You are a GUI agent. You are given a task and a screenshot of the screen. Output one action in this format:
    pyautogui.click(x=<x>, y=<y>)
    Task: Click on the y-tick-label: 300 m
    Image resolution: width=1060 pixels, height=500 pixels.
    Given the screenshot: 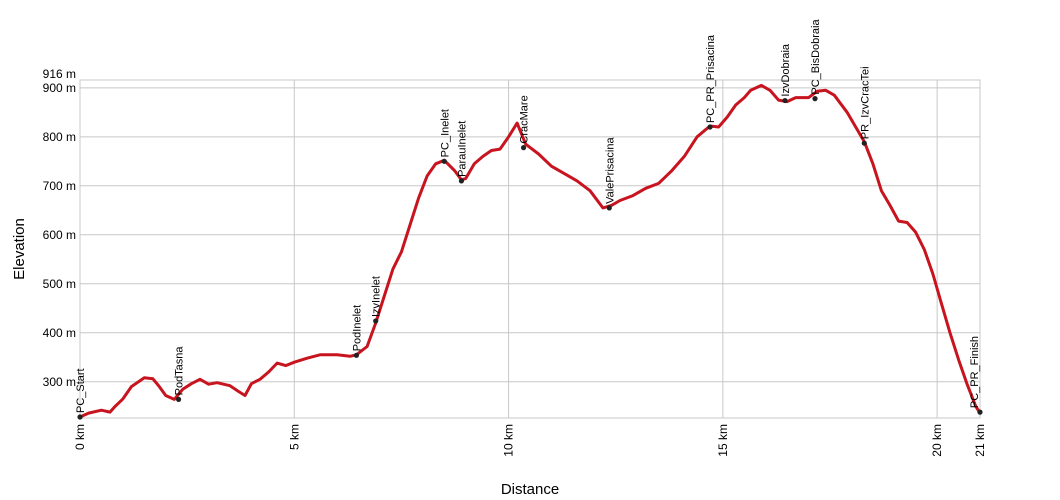 What is the action you would take?
    pyautogui.click(x=59, y=382)
    